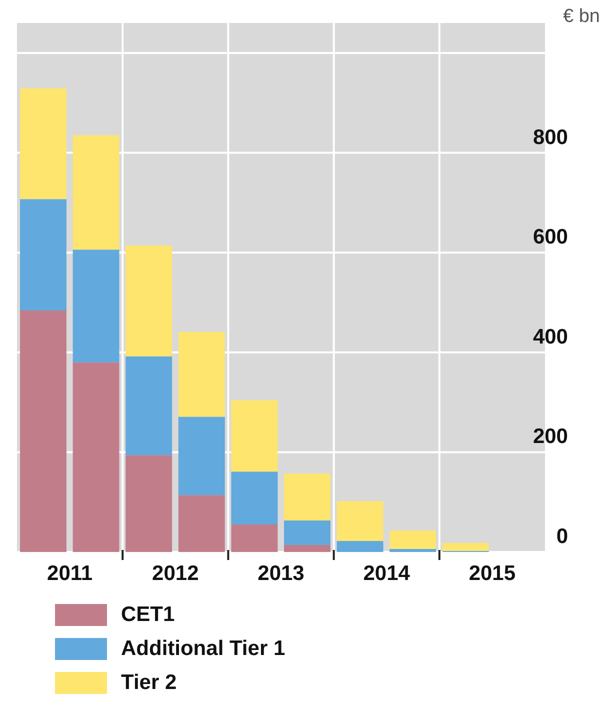  I want to click on legend-label: Additional Tier 1, so click(203, 649).